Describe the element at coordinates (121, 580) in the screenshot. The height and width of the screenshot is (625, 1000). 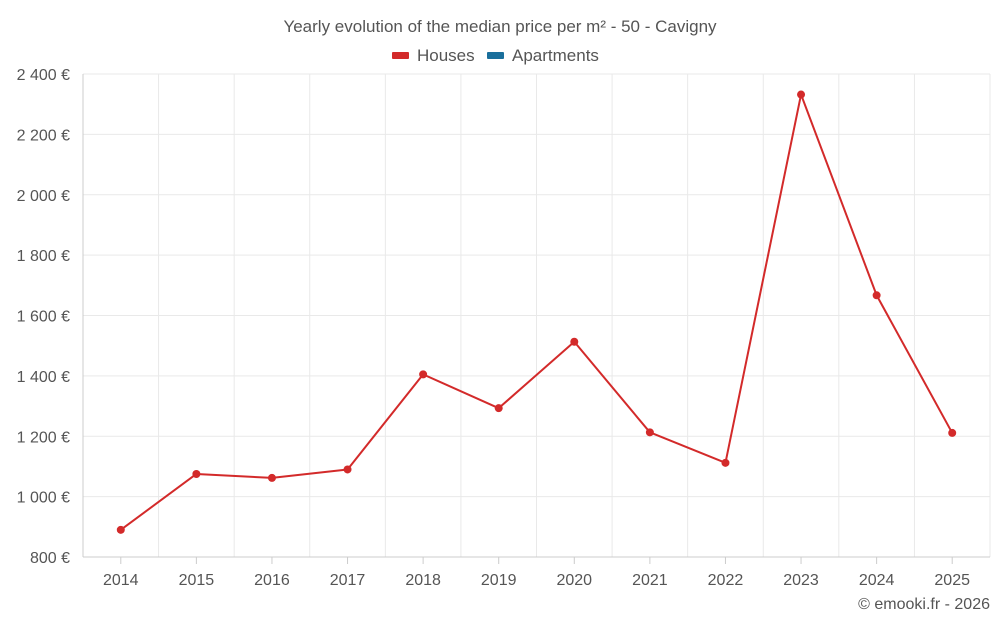
I see `x-tick-label: 2014` at that location.